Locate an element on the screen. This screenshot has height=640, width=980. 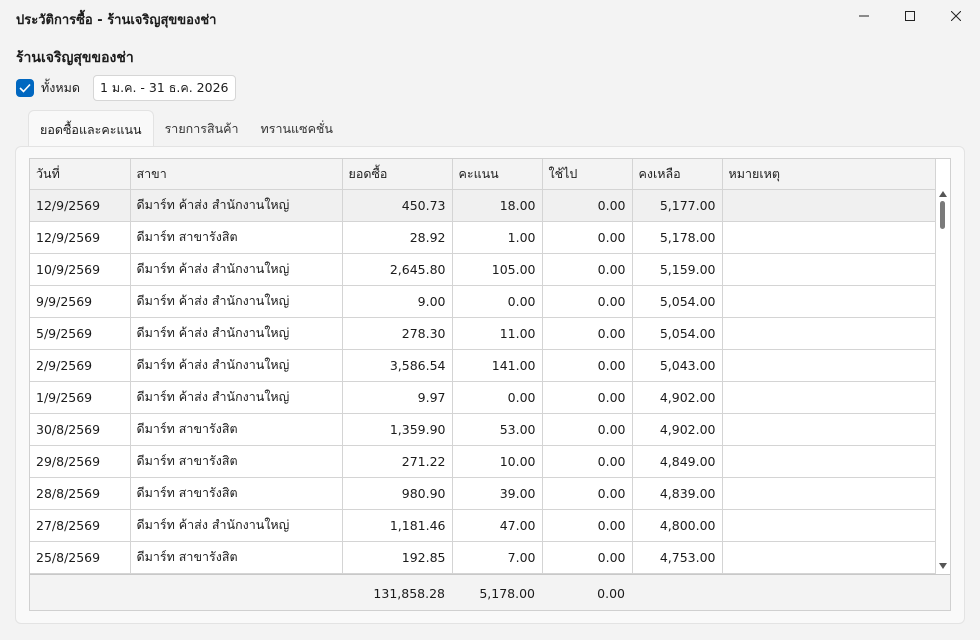
cell-amount: 271.22 is located at coordinates (397, 461).